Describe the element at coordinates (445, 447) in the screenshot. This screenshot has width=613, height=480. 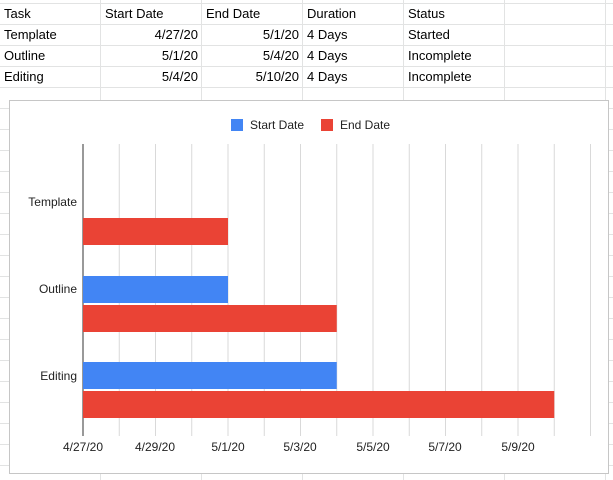
I see `x-tick-label: 5/7/20` at that location.